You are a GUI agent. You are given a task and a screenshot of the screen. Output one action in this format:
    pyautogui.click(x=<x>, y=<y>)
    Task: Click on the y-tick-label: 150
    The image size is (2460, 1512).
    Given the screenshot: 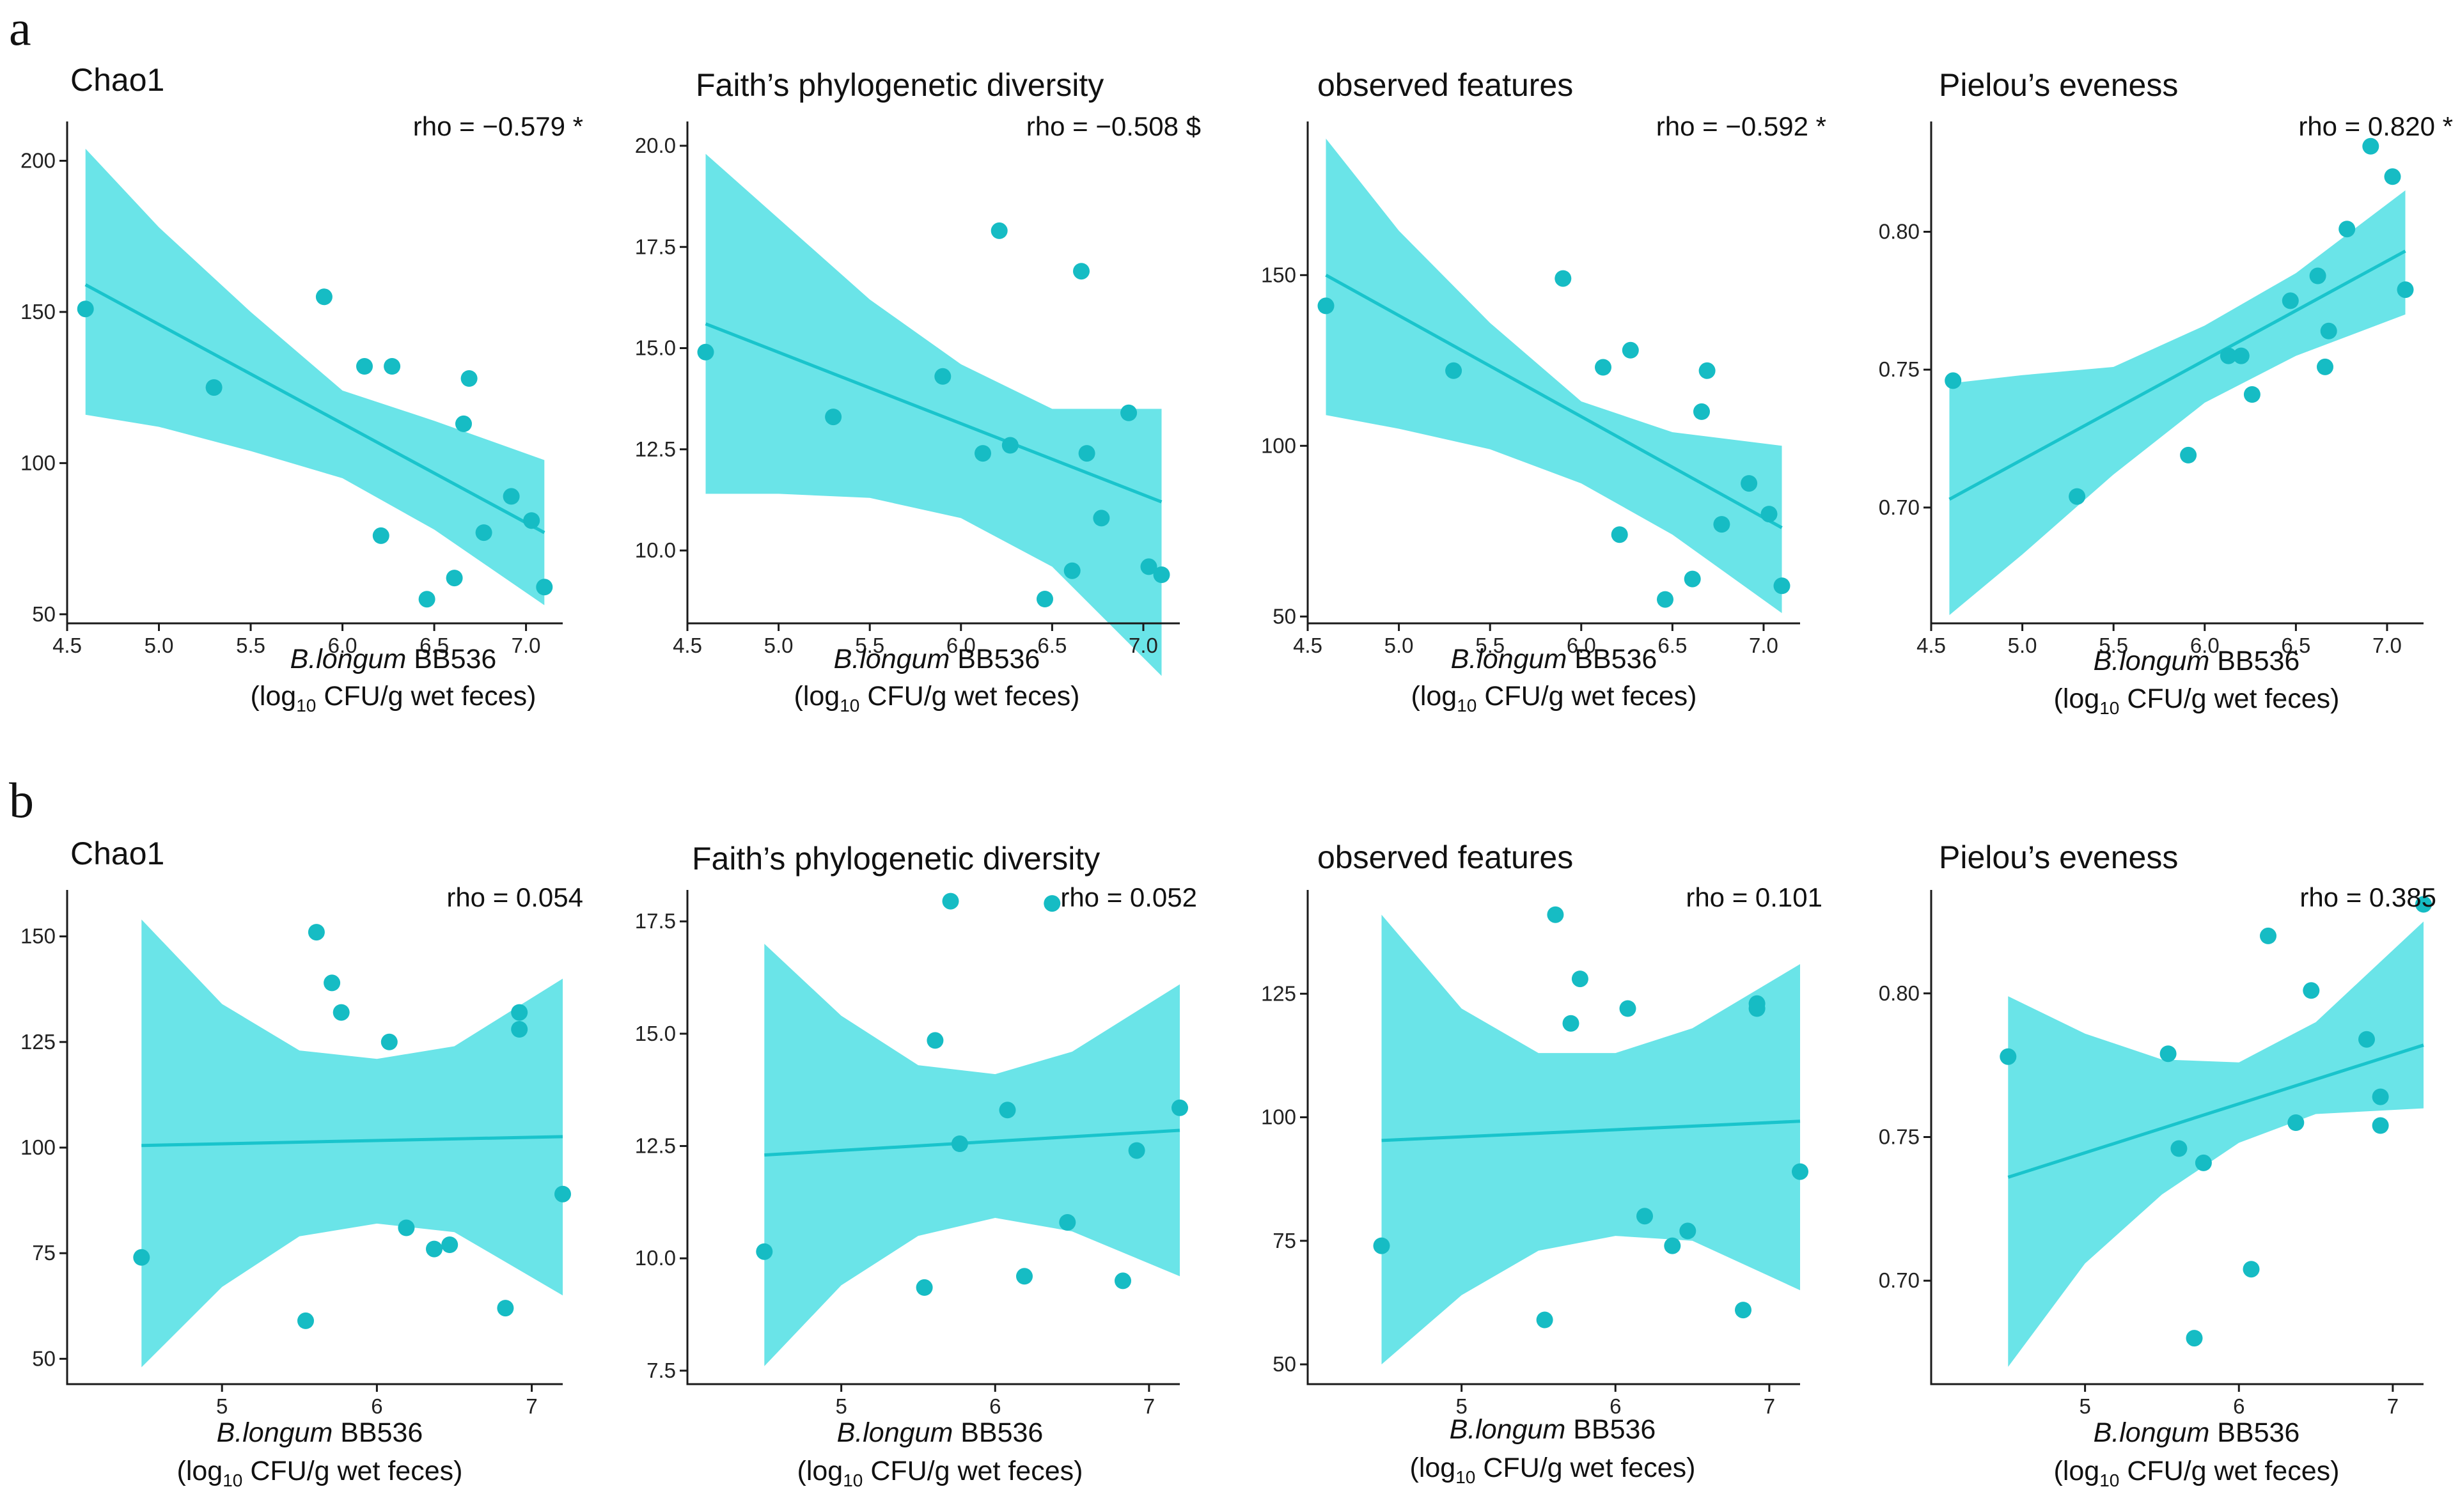 What is the action you would take?
    pyautogui.click(x=38, y=936)
    